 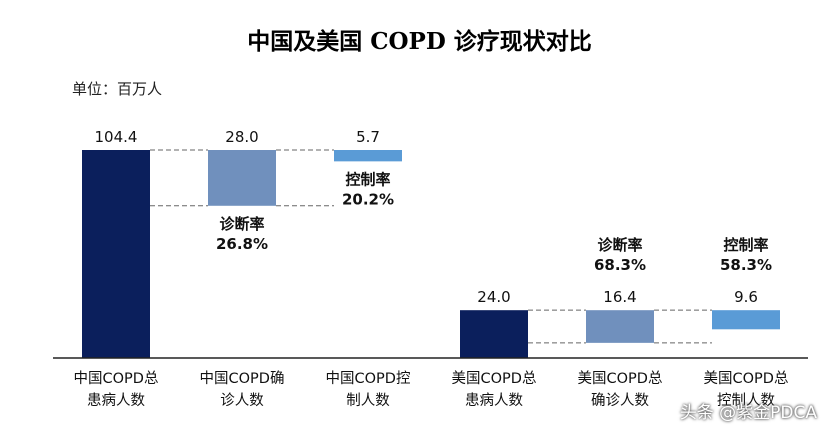 I want to click on value-label: 24.0, so click(x=493, y=297).